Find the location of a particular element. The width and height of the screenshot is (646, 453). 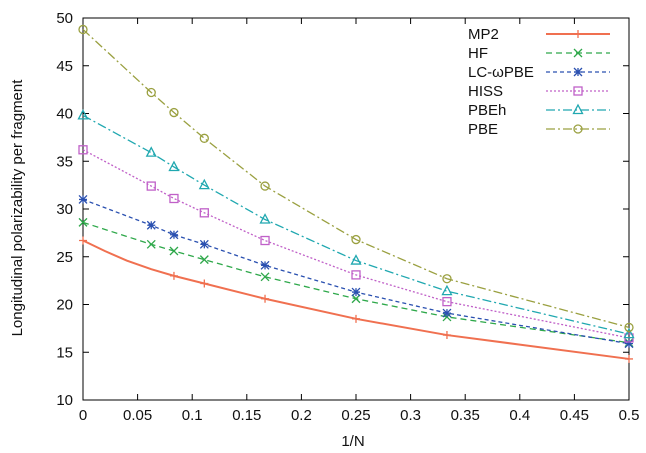

x-tick-labels: 0 0.05 0.1 0.15 0.2 0.25 0.3 0.35 0.4 0.45 0.5 is located at coordinates (359, 415).